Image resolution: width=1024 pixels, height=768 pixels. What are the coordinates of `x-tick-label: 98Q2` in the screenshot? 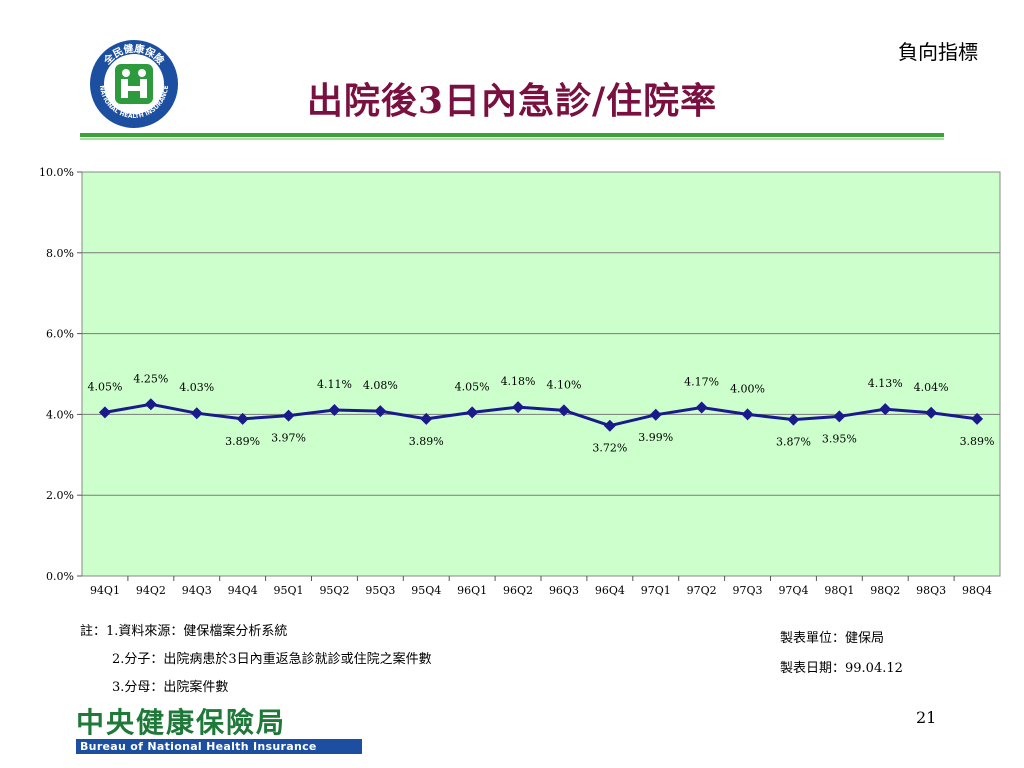 It's located at (885, 590).